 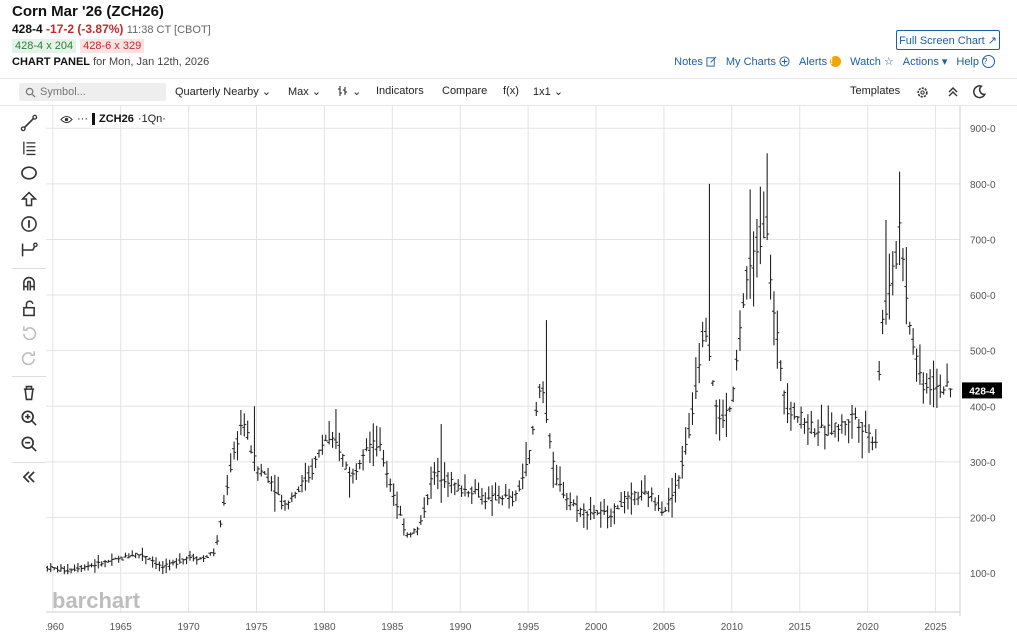 I want to click on ask-badge: 428-6 x 329, so click(x=112, y=46).